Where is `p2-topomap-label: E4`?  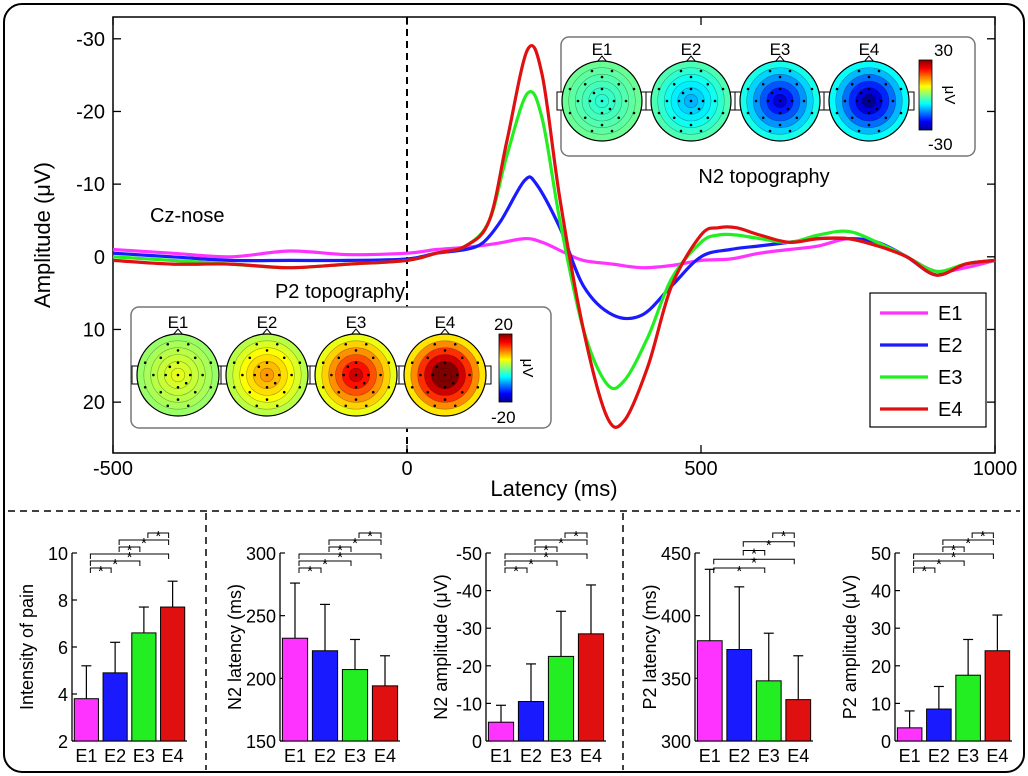
p2-topomap-label: E4 is located at coordinates (445, 322).